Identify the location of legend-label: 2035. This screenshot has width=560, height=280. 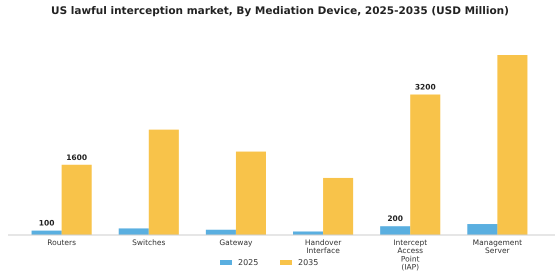
(308, 262).